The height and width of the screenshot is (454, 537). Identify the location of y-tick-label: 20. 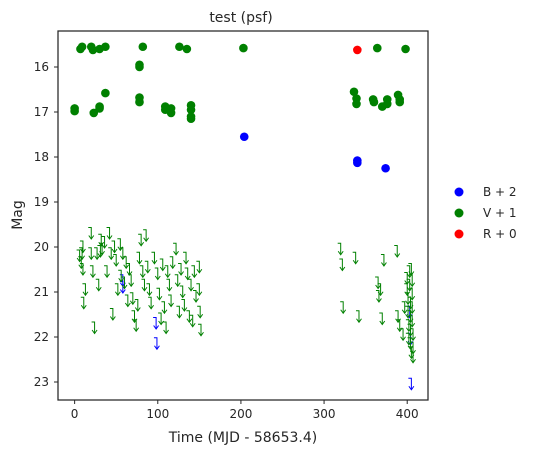
(41, 247).